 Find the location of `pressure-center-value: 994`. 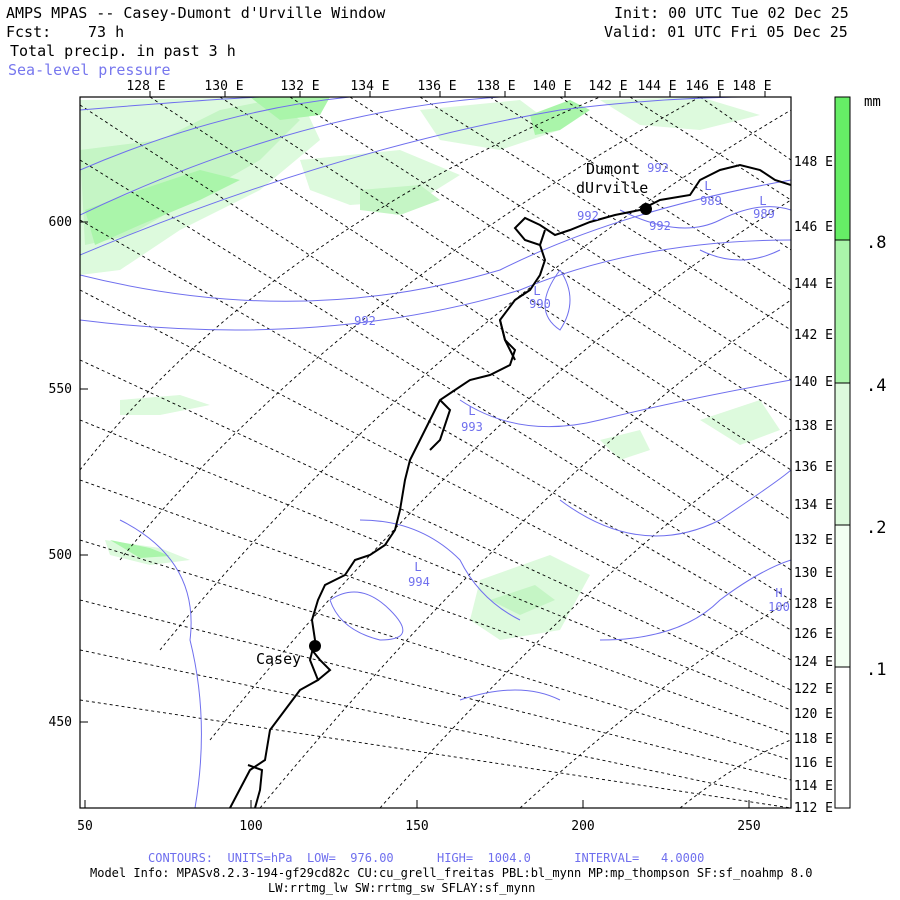

pressure-center-value: 994 is located at coordinates (419, 582).